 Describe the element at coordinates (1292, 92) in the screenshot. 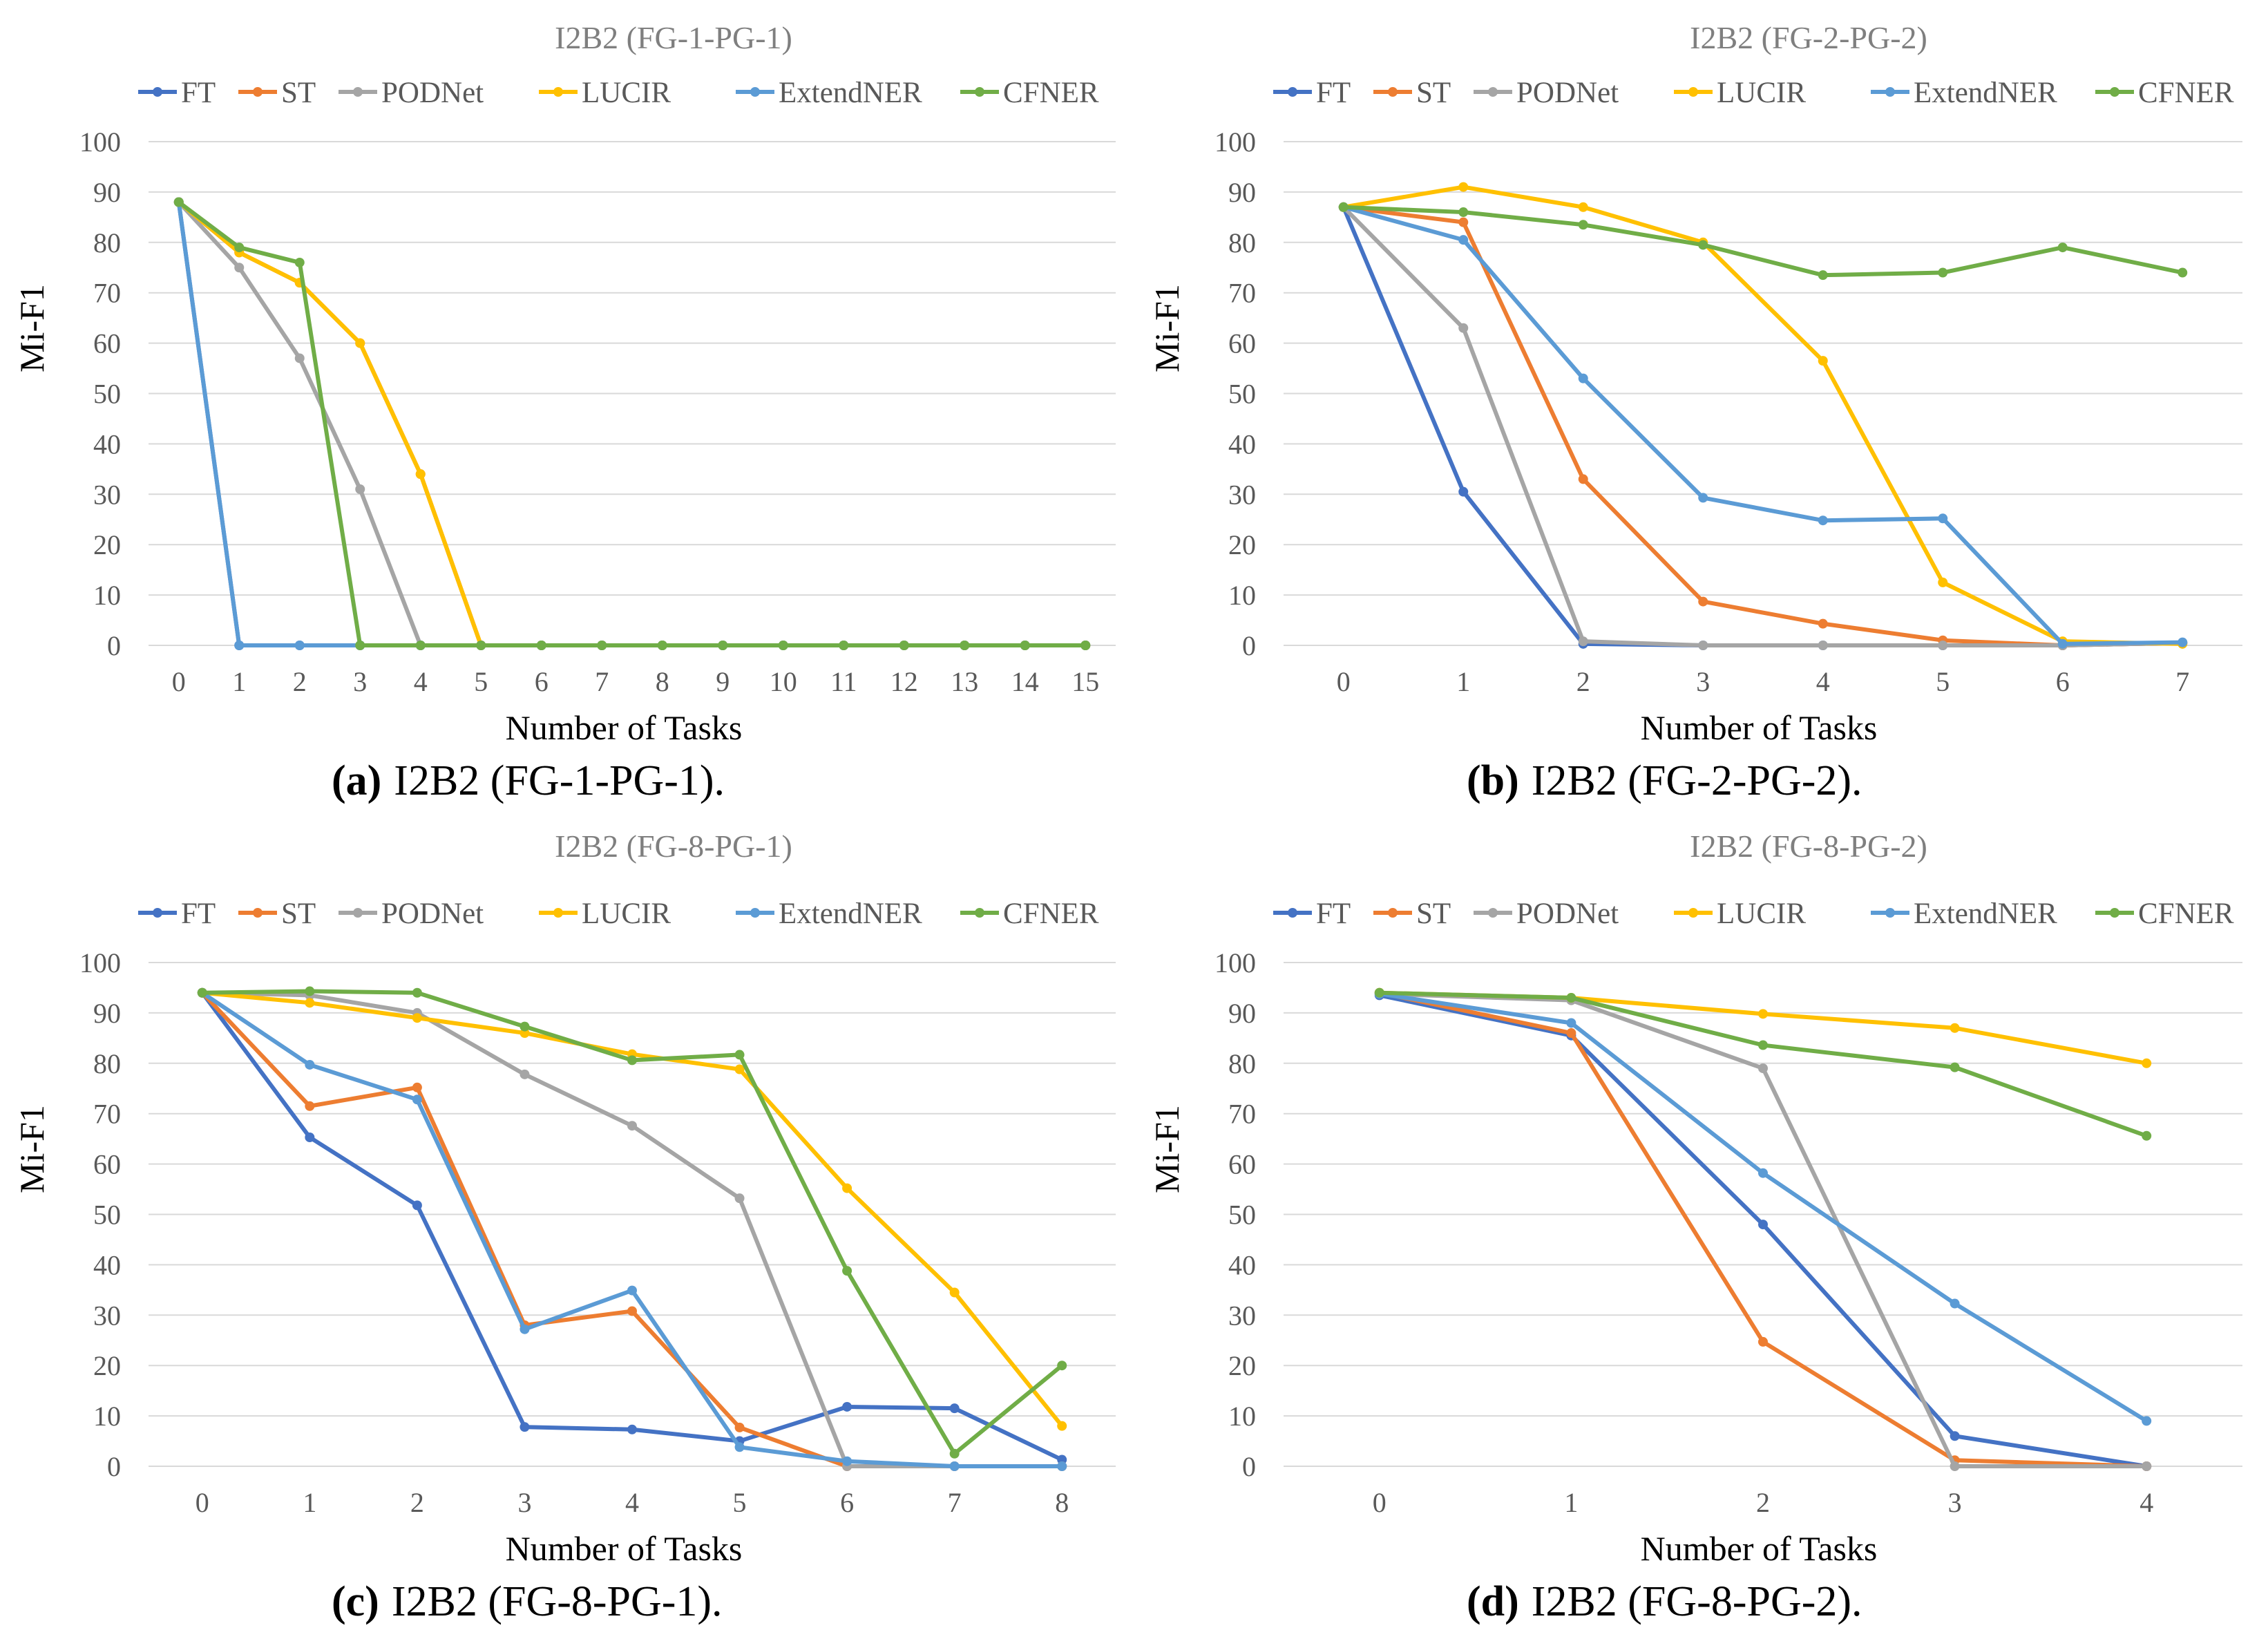

I see `legend-1-marker-FT` at that location.